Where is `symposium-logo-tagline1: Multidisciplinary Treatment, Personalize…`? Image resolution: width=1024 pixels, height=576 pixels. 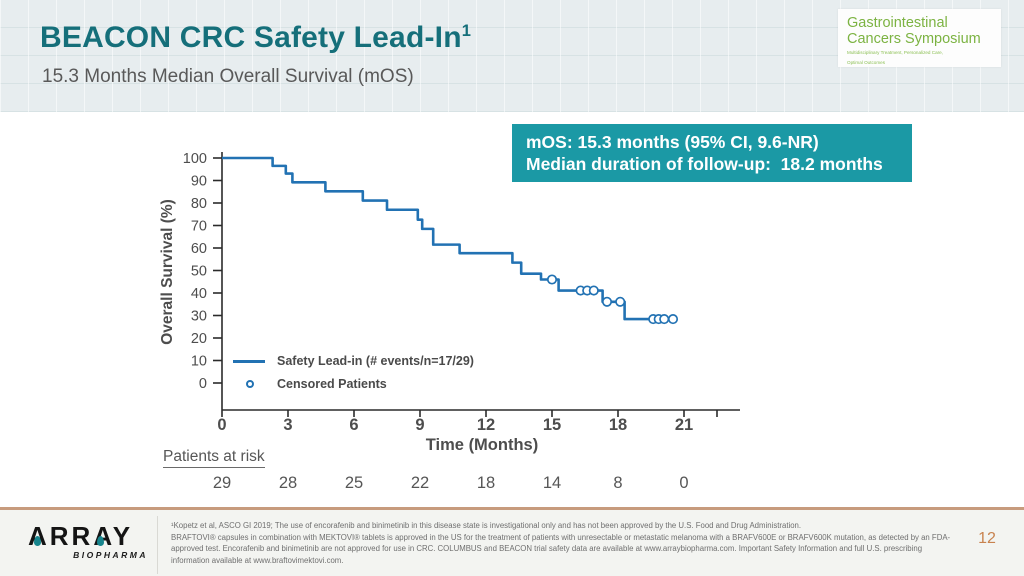
symposium-logo-tagline1: Multidisciplinary Treatment, Personalize… is located at coordinates (895, 53).